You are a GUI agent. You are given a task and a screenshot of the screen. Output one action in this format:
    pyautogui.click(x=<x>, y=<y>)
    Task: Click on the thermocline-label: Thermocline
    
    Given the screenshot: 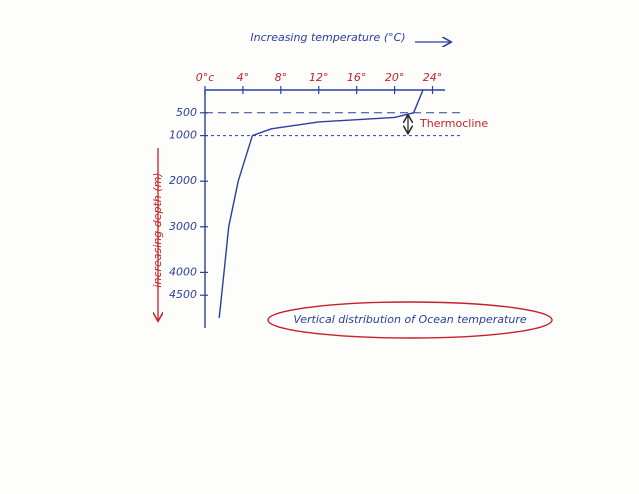 What is the action you would take?
    pyautogui.click(x=453, y=123)
    